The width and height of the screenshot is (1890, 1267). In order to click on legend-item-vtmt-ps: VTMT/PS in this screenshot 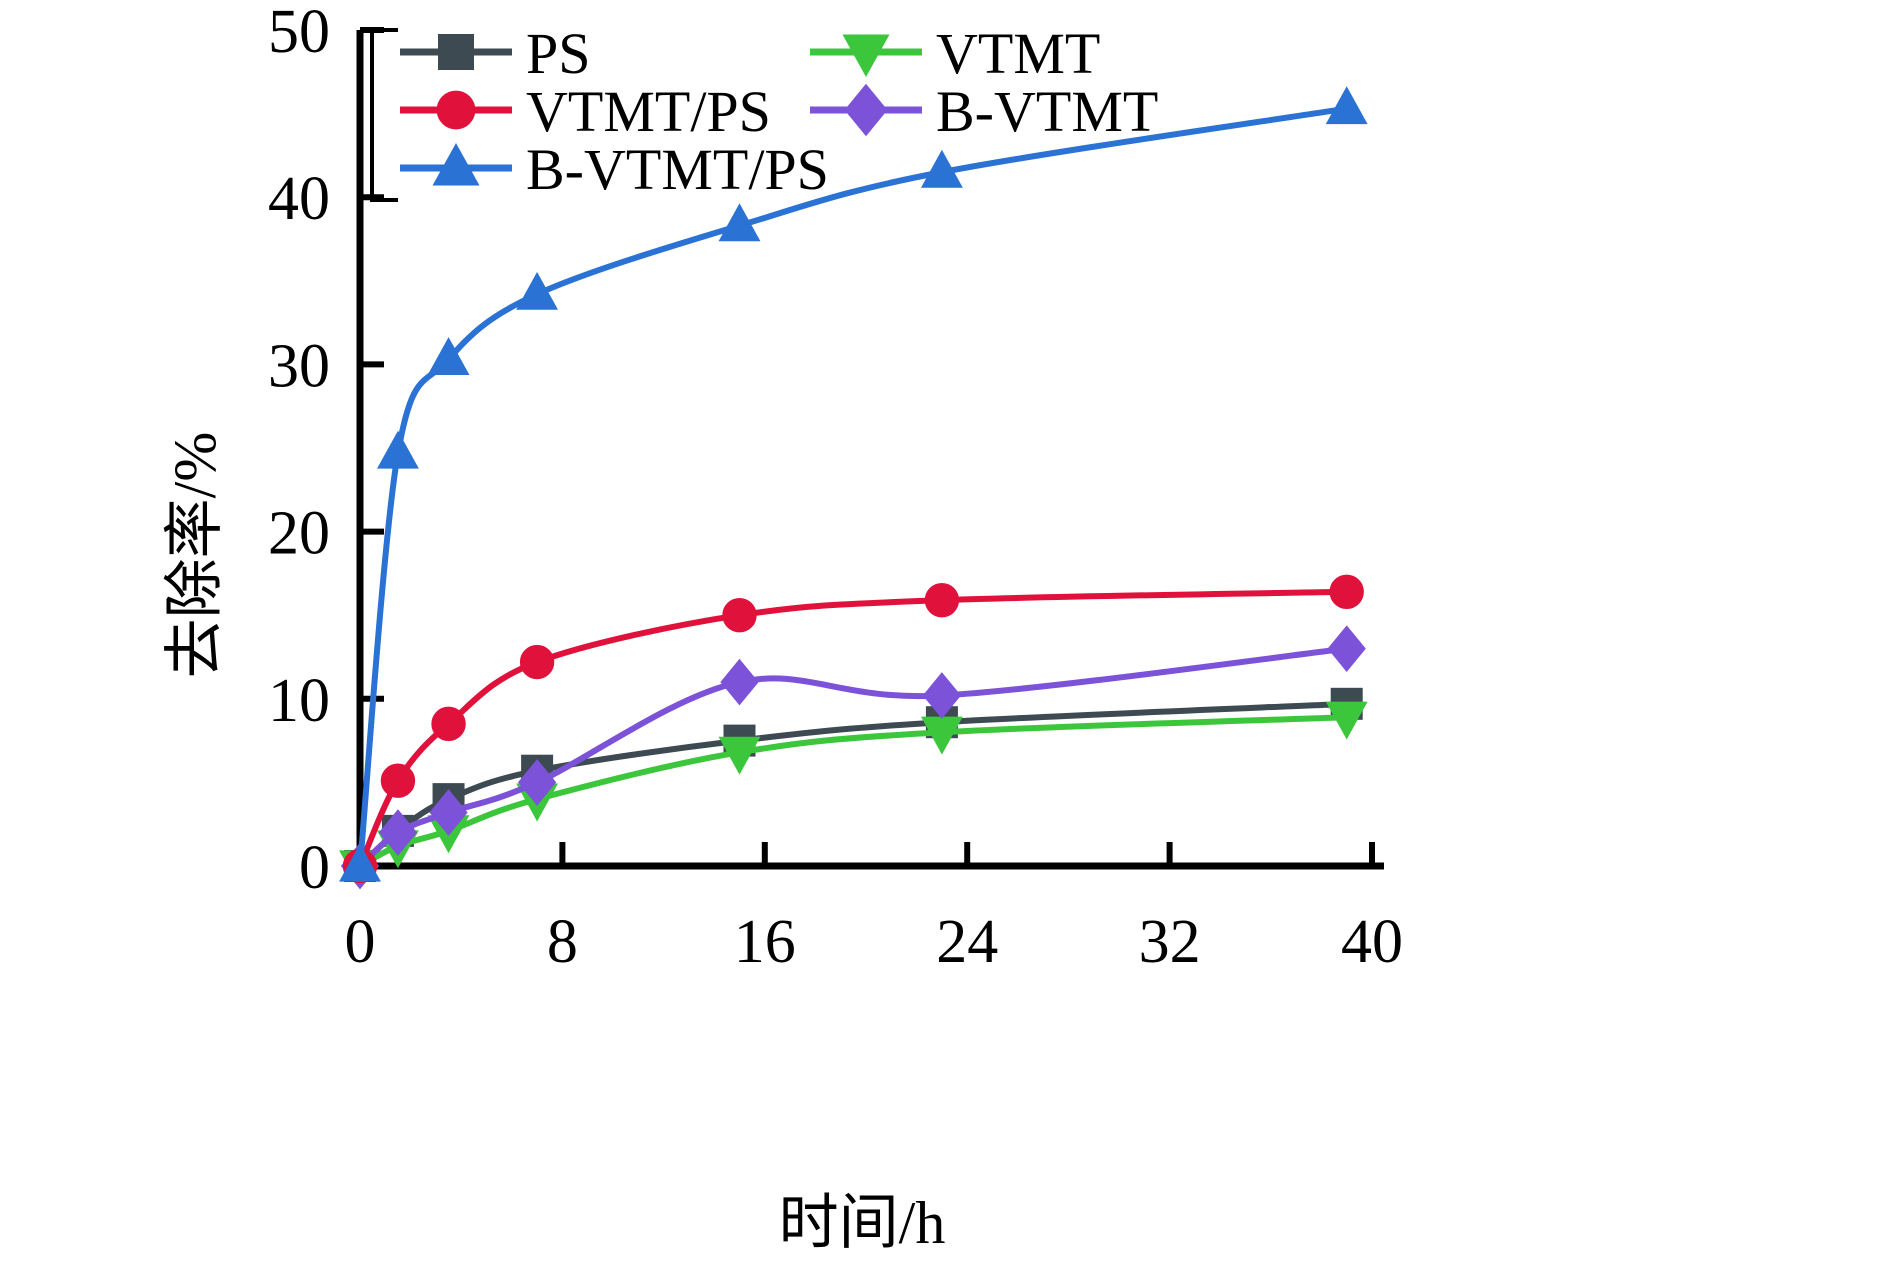, I will do `click(585, 111)`.